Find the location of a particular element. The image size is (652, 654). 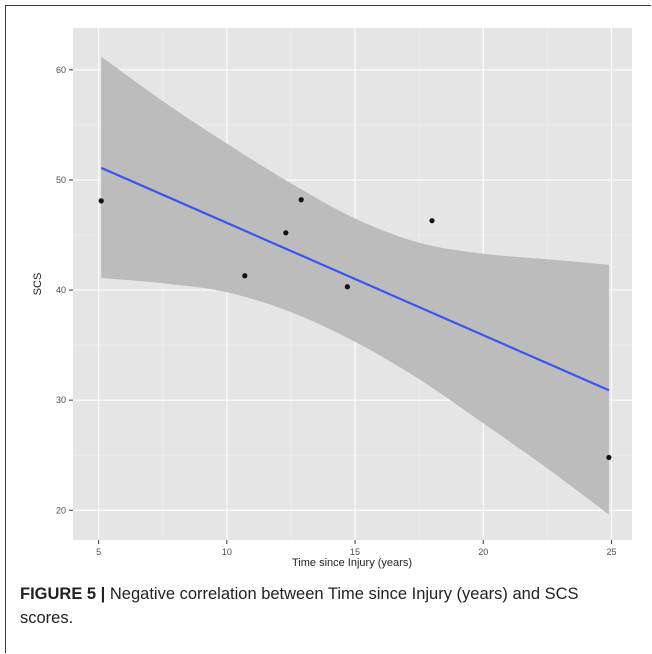

y-tick-label: 20 is located at coordinates (61, 510).